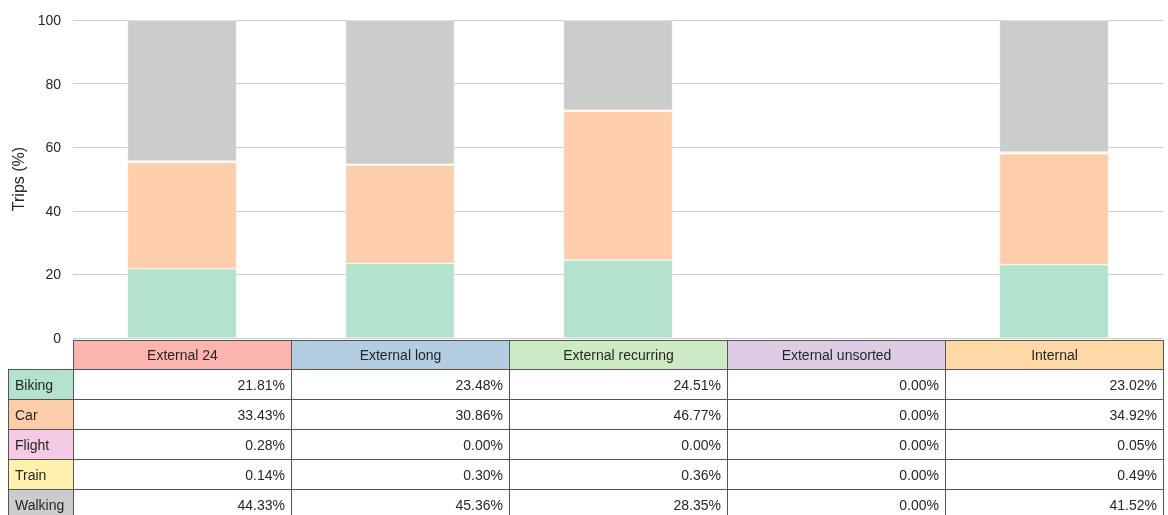 The image size is (1168, 515). Describe the element at coordinates (182, 474) in the screenshot. I see `data-label: 0.14%` at that location.